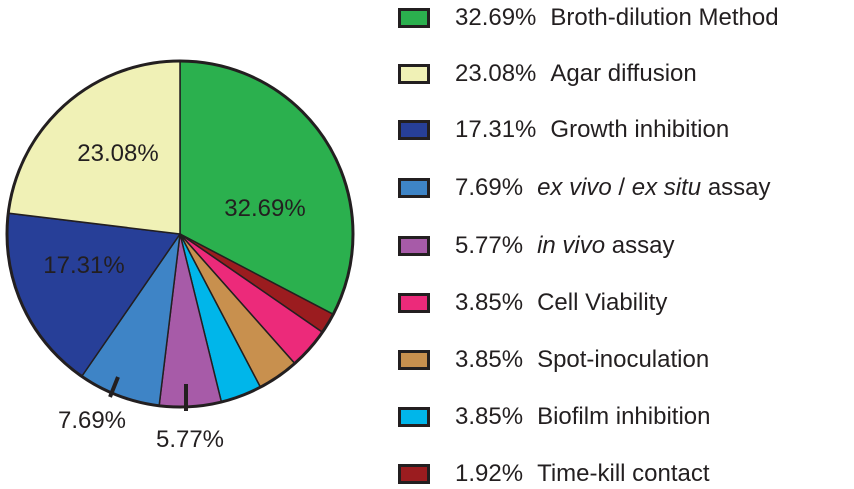 Image resolution: width=854 pixels, height=489 pixels. I want to click on legend-percent: 5.77%, so click(489, 245).